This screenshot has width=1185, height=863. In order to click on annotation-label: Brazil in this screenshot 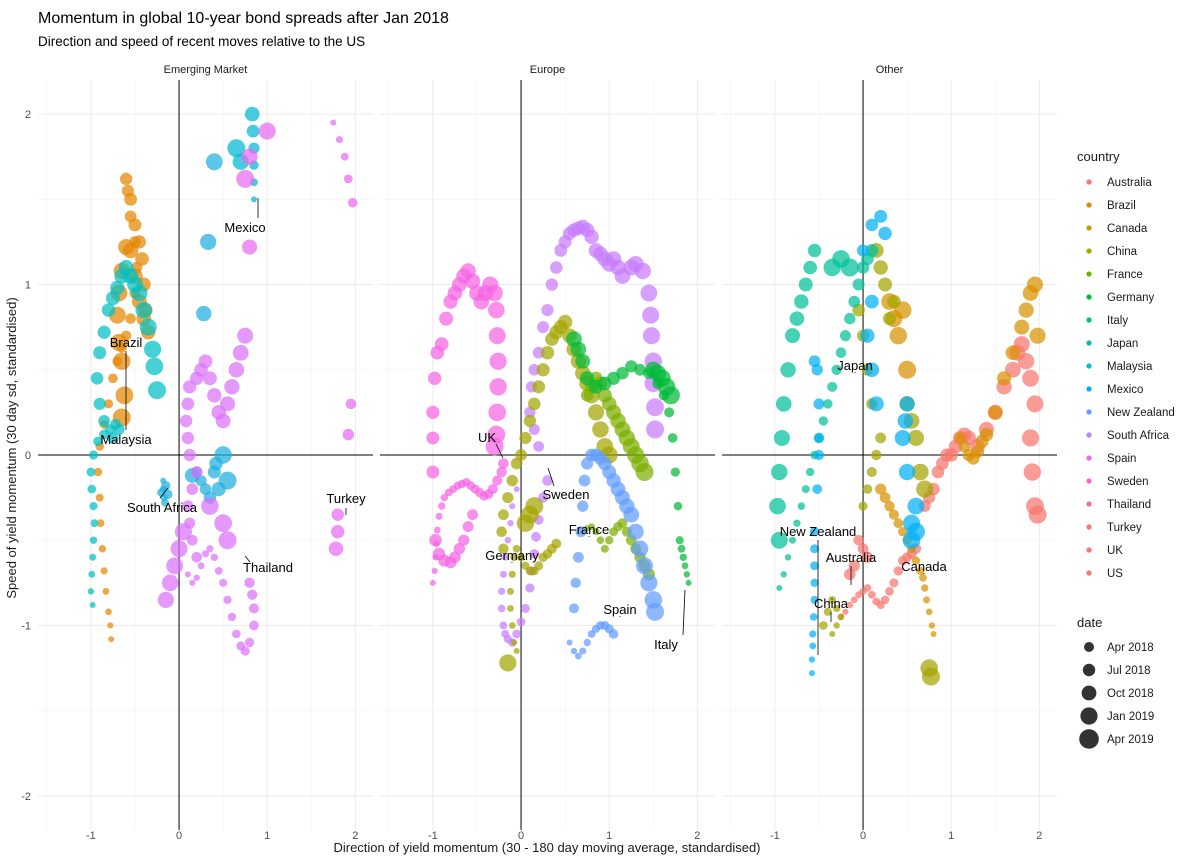, I will do `click(126, 342)`.